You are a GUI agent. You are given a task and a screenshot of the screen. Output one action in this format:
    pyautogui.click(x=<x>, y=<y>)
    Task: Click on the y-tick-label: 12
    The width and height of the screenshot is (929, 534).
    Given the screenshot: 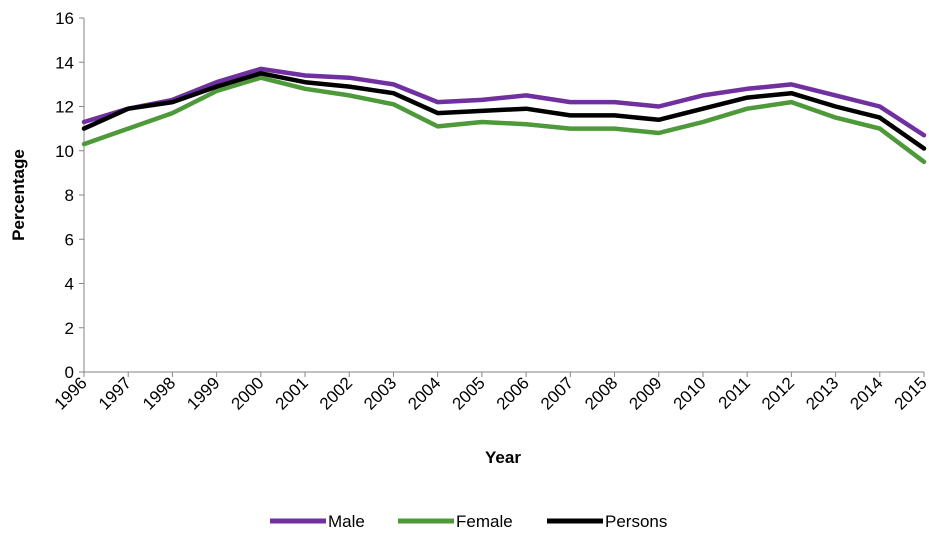 What is the action you would take?
    pyautogui.click(x=64, y=107)
    